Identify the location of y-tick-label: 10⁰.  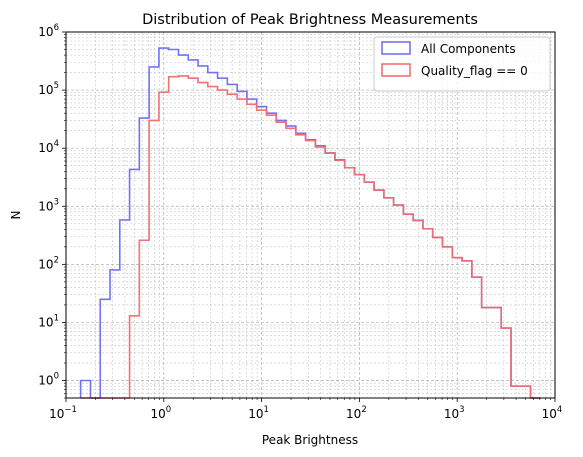
(48, 380).